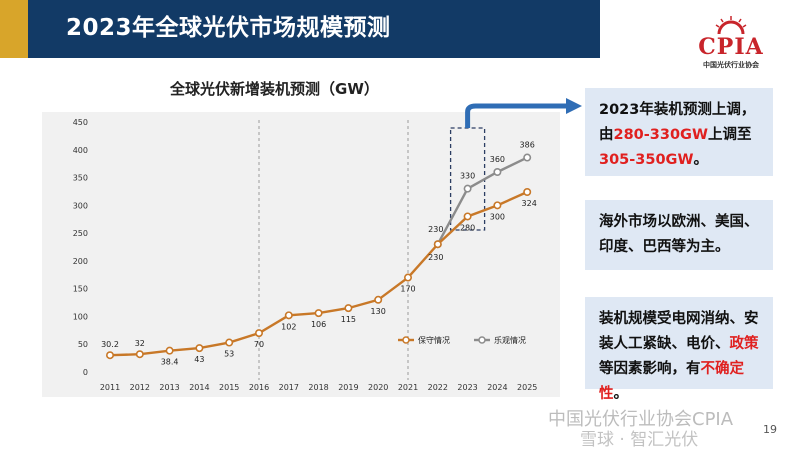 The height and width of the screenshot is (450, 800). I want to click on x-tick-label: 2020, so click(378, 387).